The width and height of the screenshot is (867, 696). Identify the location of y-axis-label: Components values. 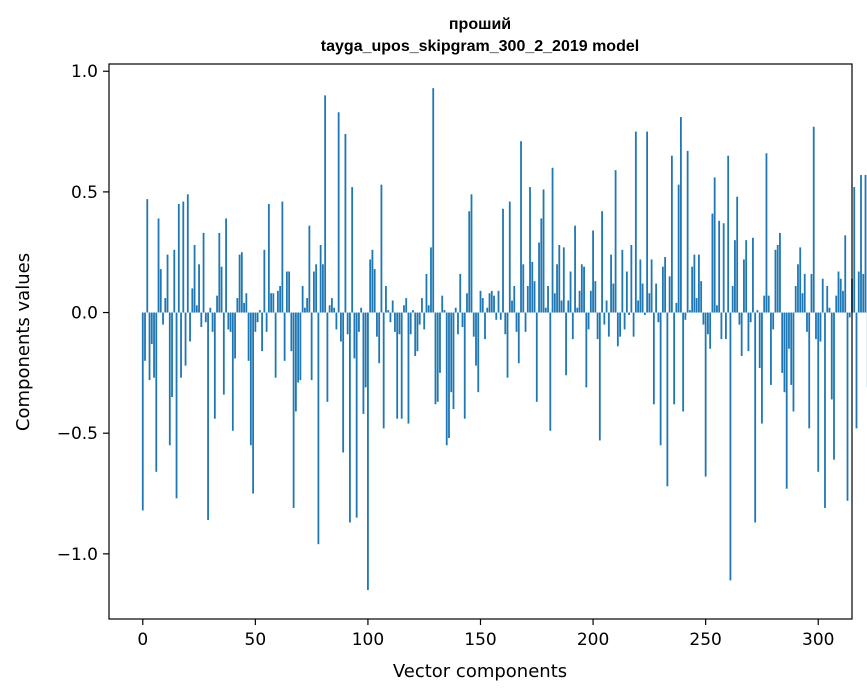
(23, 342).